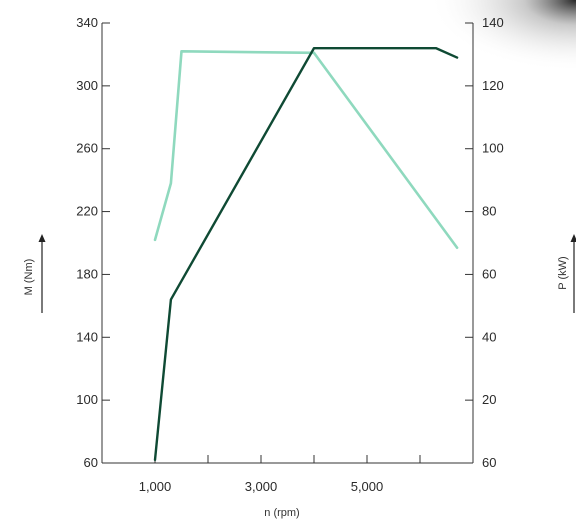 This screenshot has width=576, height=519. What do you see at coordinates (87, 273) in the screenshot?
I see `y-left-tick-label: 180` at bounding box center [87, 273].